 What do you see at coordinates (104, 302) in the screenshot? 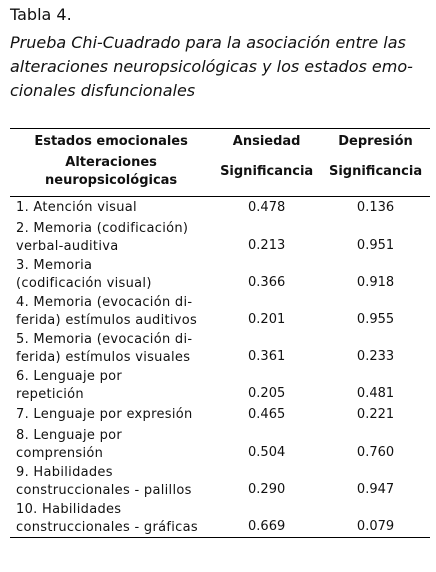
I see `row-label-line: 4. Memoria (evocación di-` at bounding box center [104, 302].